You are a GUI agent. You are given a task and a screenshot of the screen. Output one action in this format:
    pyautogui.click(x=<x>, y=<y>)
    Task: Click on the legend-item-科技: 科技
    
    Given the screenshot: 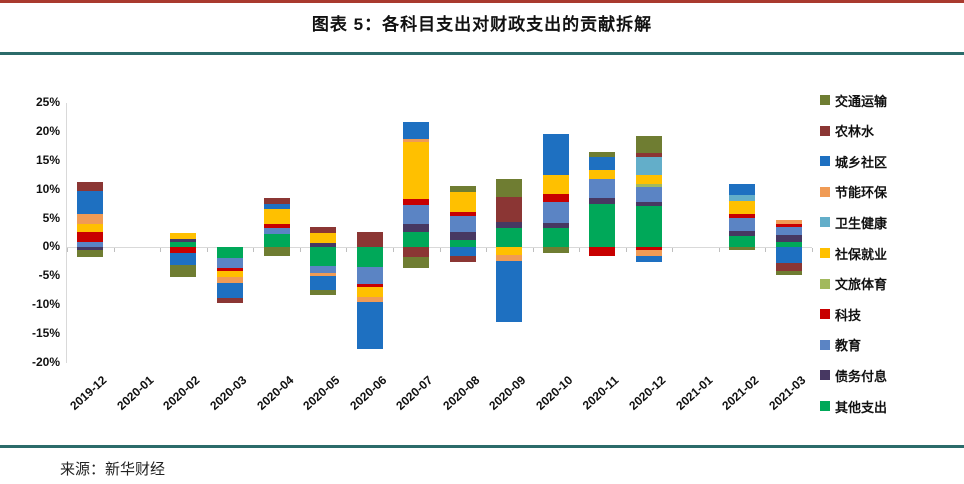 What is the action you would take?
    pyautogui.click(x=840, y=314)
    